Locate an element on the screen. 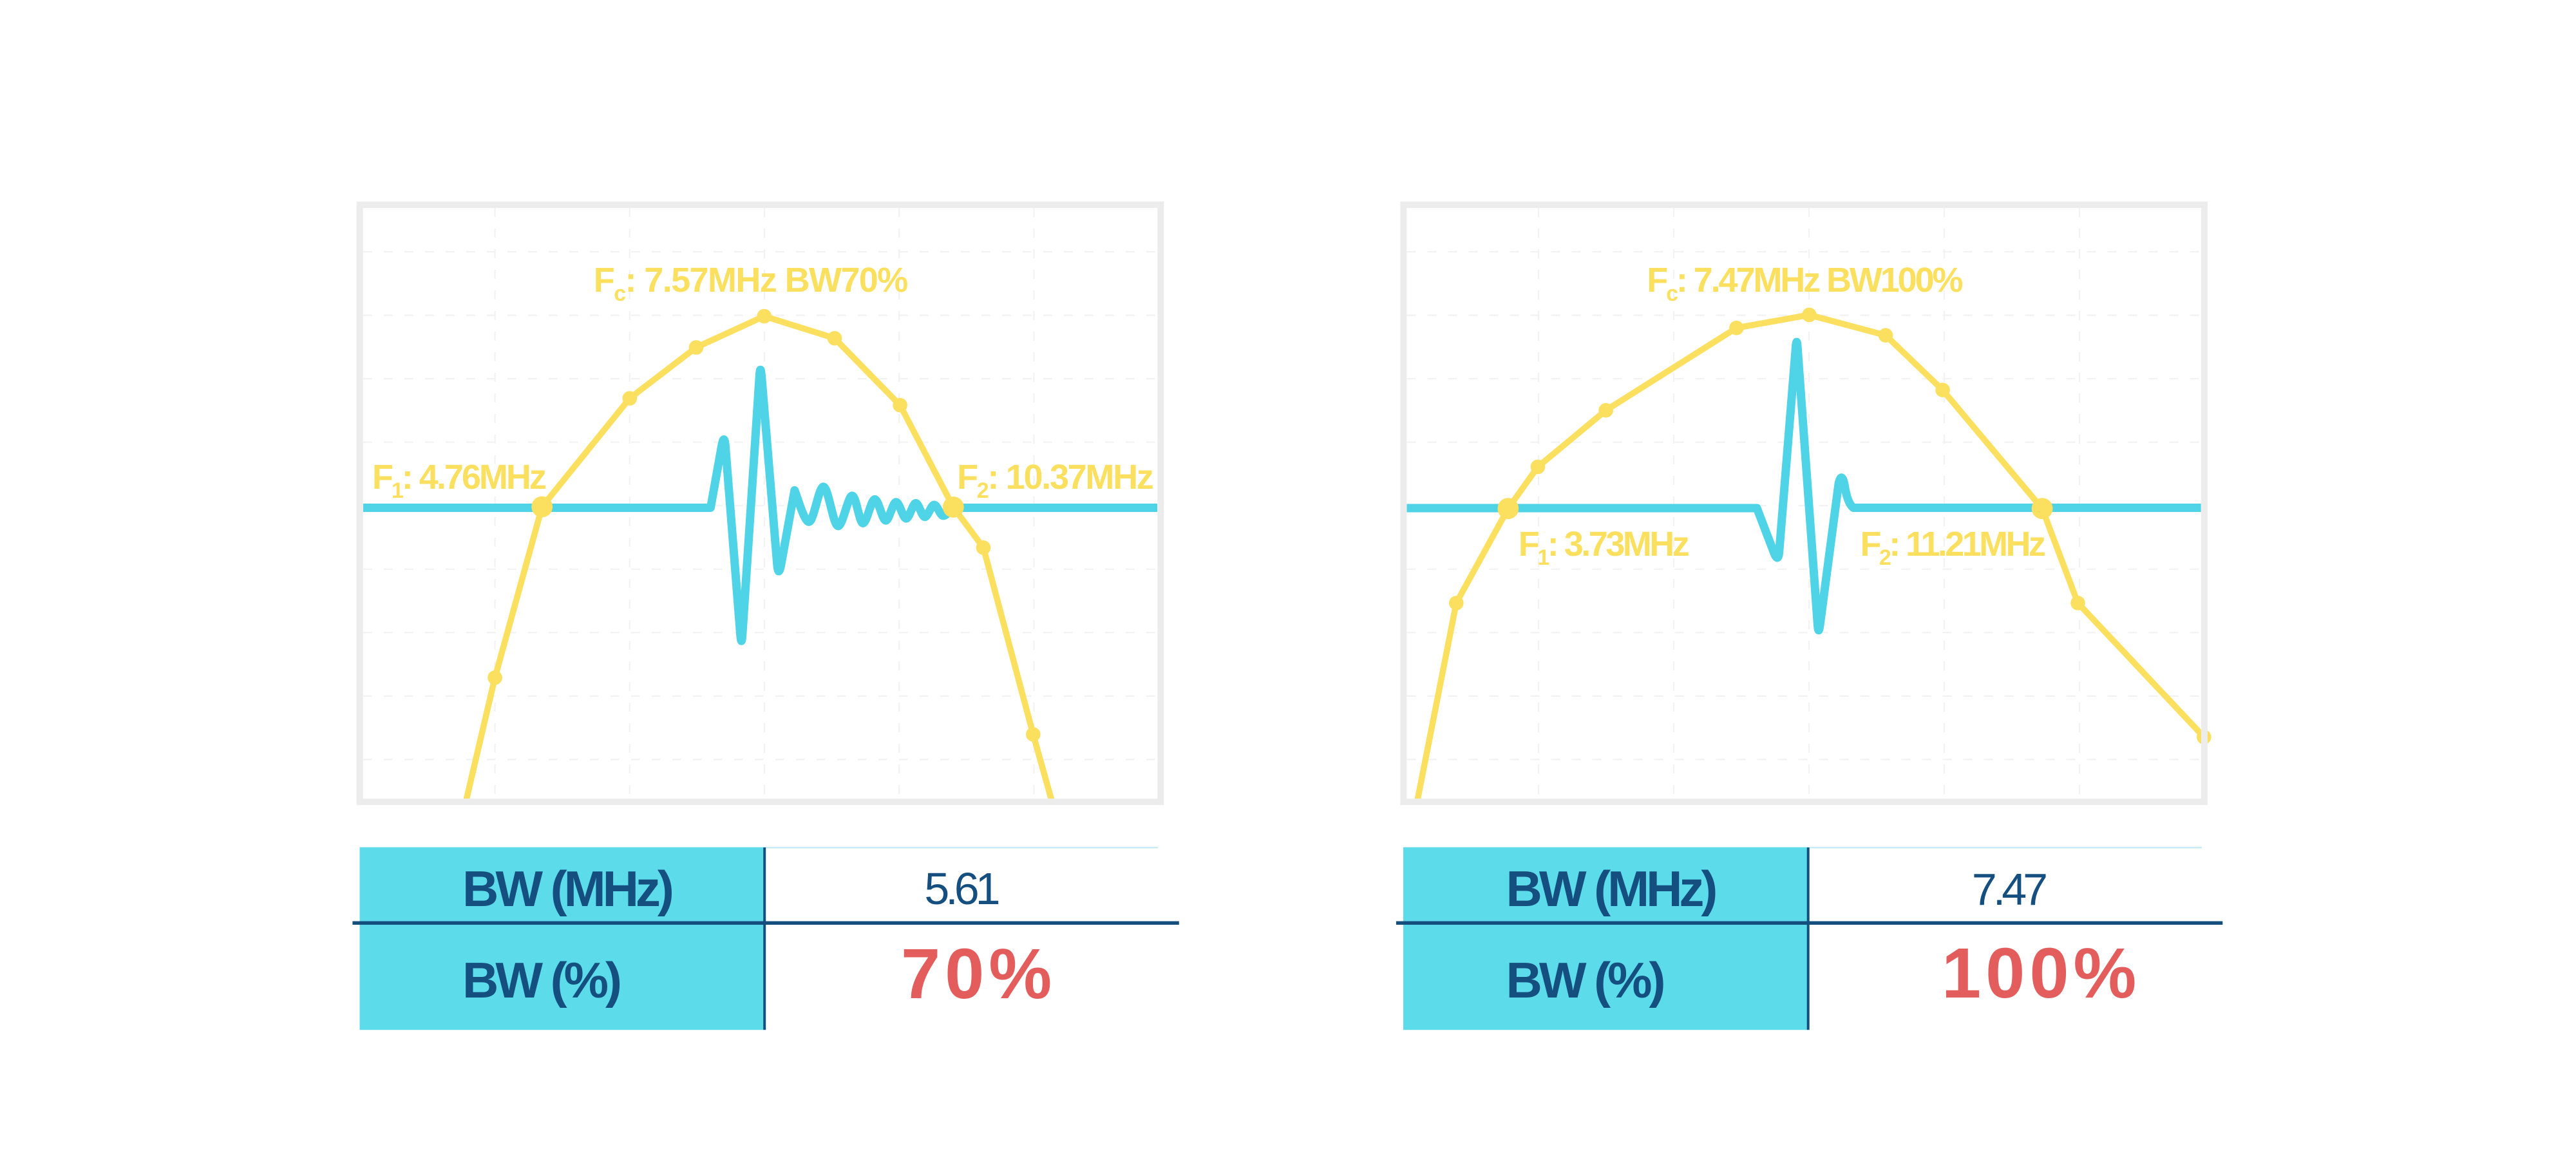 Image resolution: width=2576 pixels, height=1154 pixels. svg-text: Fc: 7.47MHz BW100% is located at coordinates (1805, 283).